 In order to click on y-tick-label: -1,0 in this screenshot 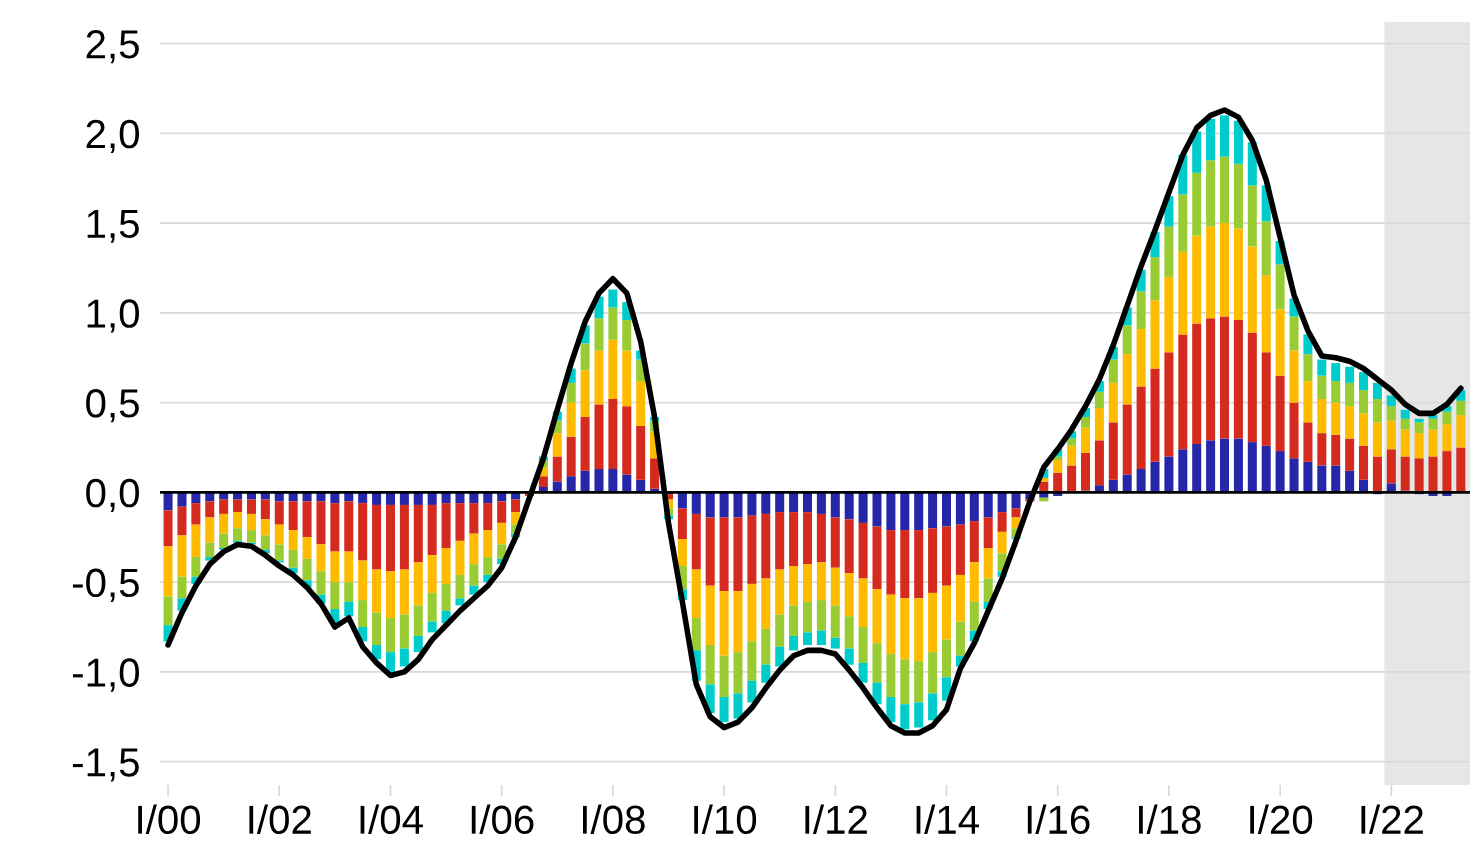, I will do `click(105, 675)`.